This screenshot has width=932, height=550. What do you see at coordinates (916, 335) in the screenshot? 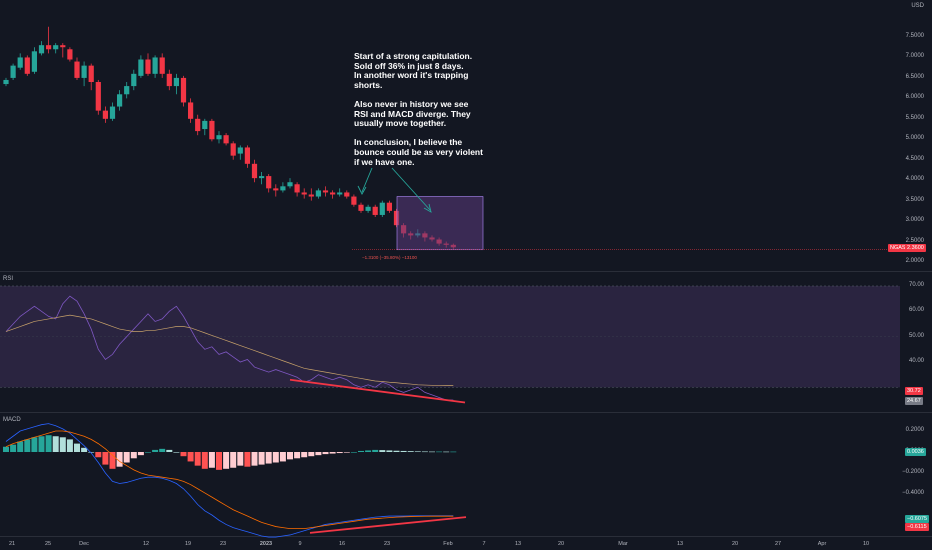
I see `rsi-tick-label: 50.00` at bounding box center [916, 335].